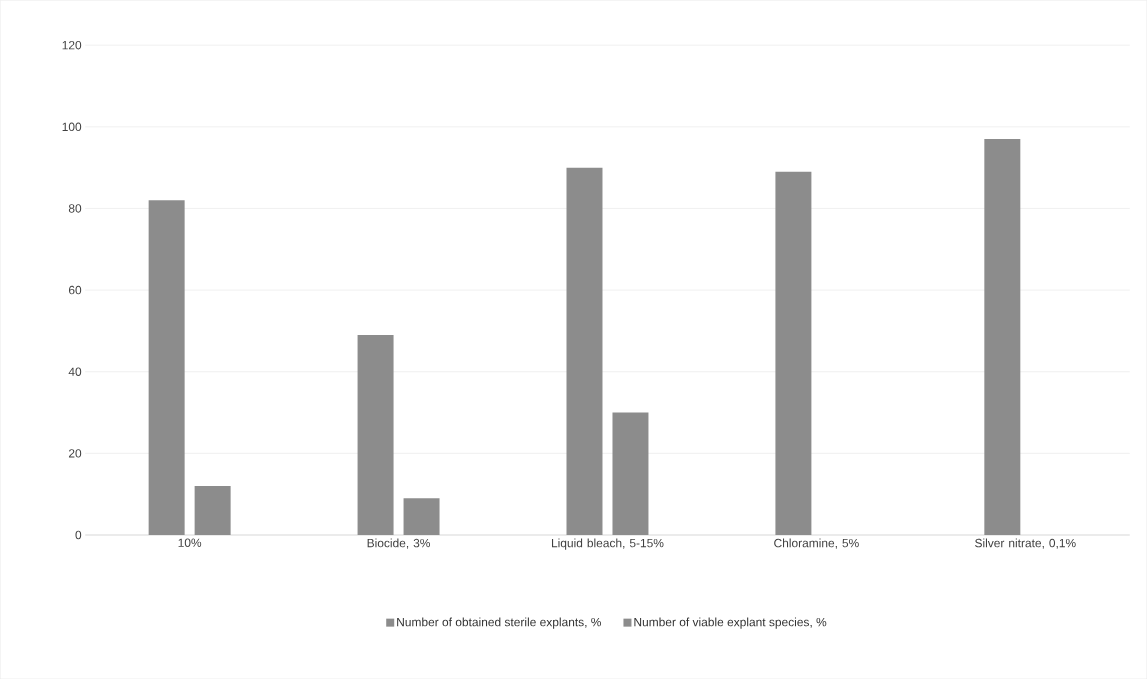 This screenshot has height=679, width=1147. What do you see at coordinates (398, 543) in the screenshot?
I see `x-tick-label: Biocide, 3%` at bounding box center [398, 543].